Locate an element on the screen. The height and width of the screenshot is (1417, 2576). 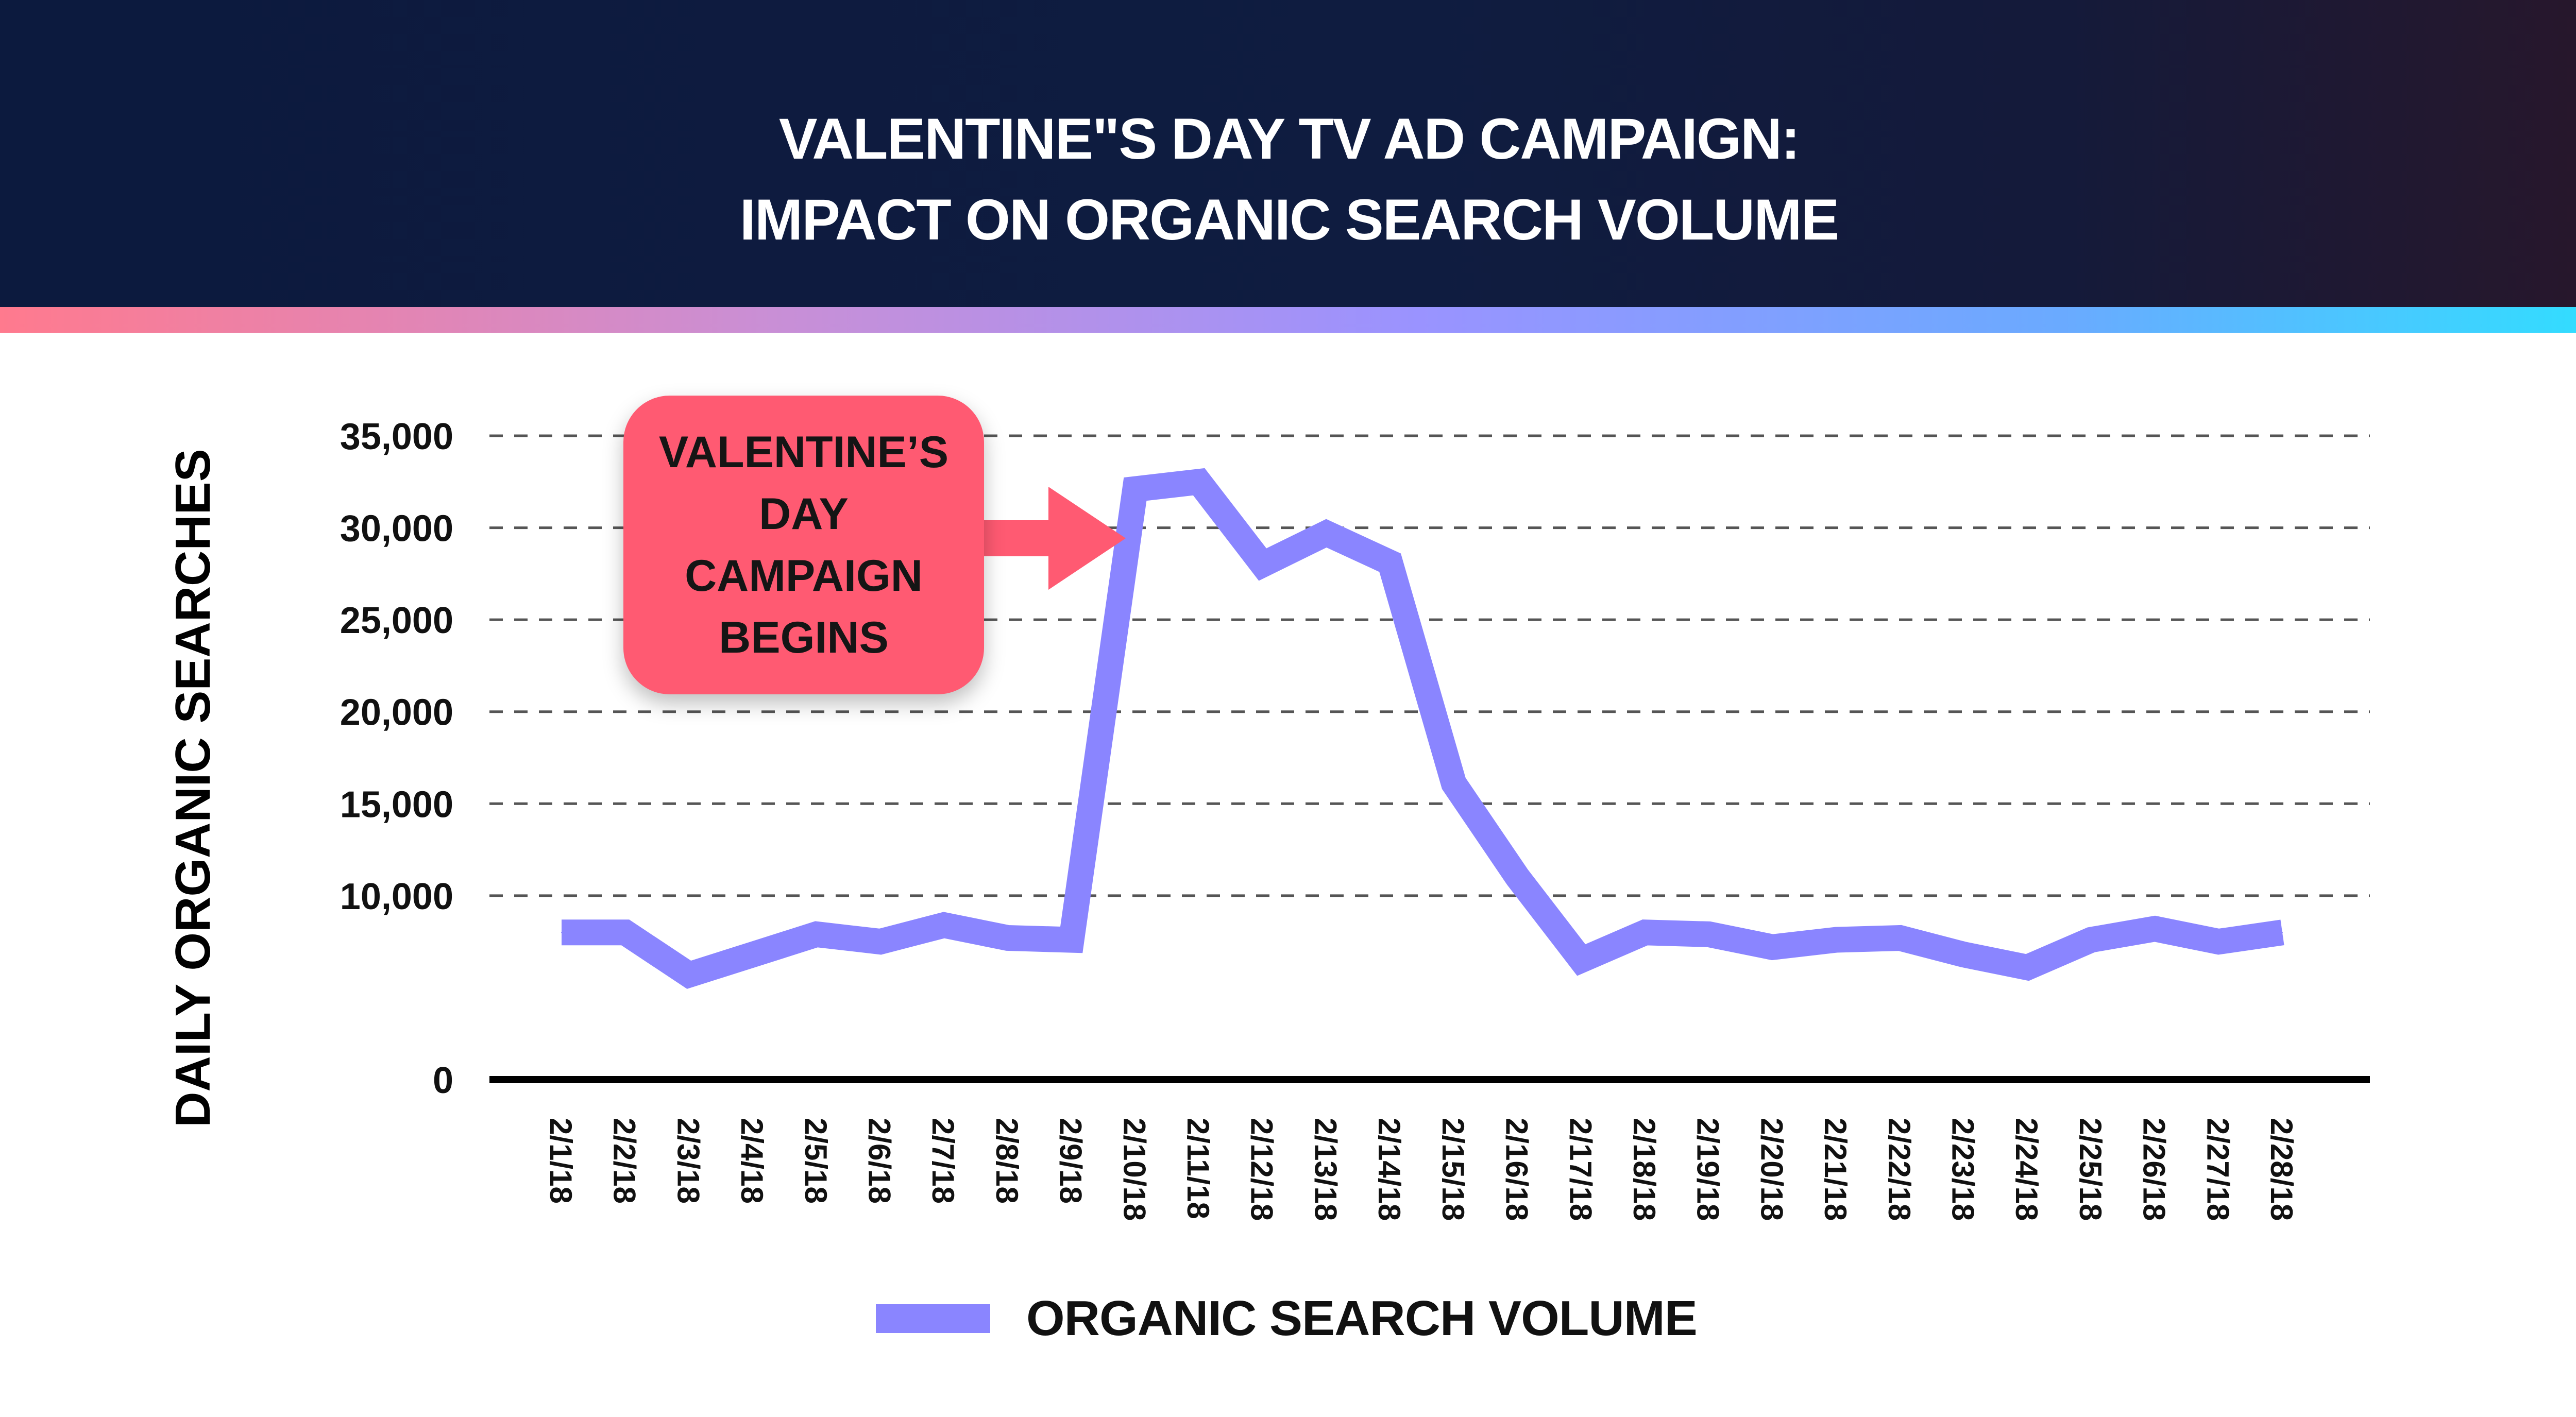
gradient-stripe is located at coordinates (1288, 320).